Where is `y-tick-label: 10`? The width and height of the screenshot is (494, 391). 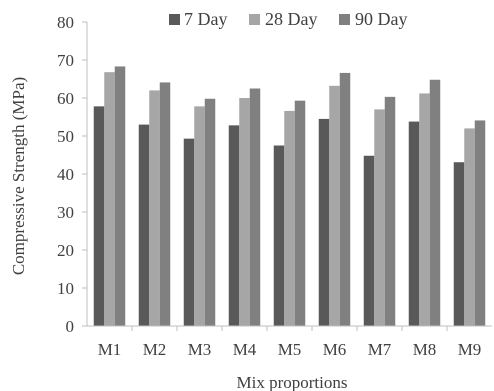 y-tick-label: 10 is located at coordinates (65, 288).